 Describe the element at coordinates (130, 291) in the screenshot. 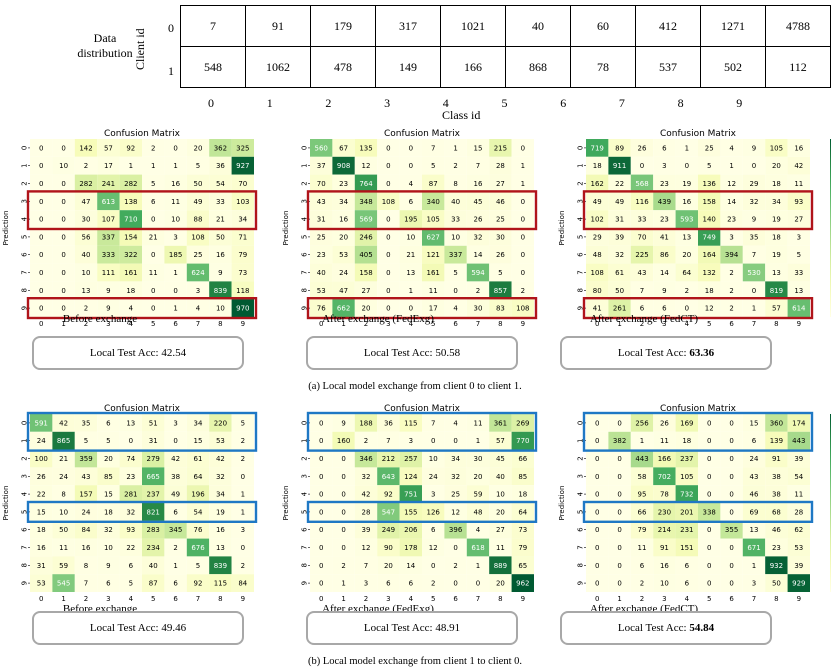

I see `cell-value: 18` at that location.